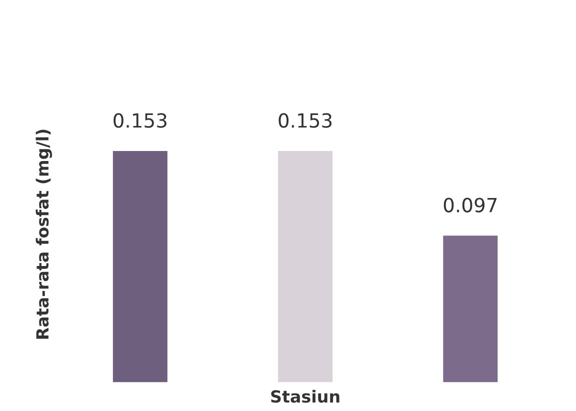 Image resolution: width=576 pixels, height=411 pixels. What do you see at coordinates (305, 396) in the screenshot?
I see `x-axis-title: Stasiun` at bounding box center [305, 396].